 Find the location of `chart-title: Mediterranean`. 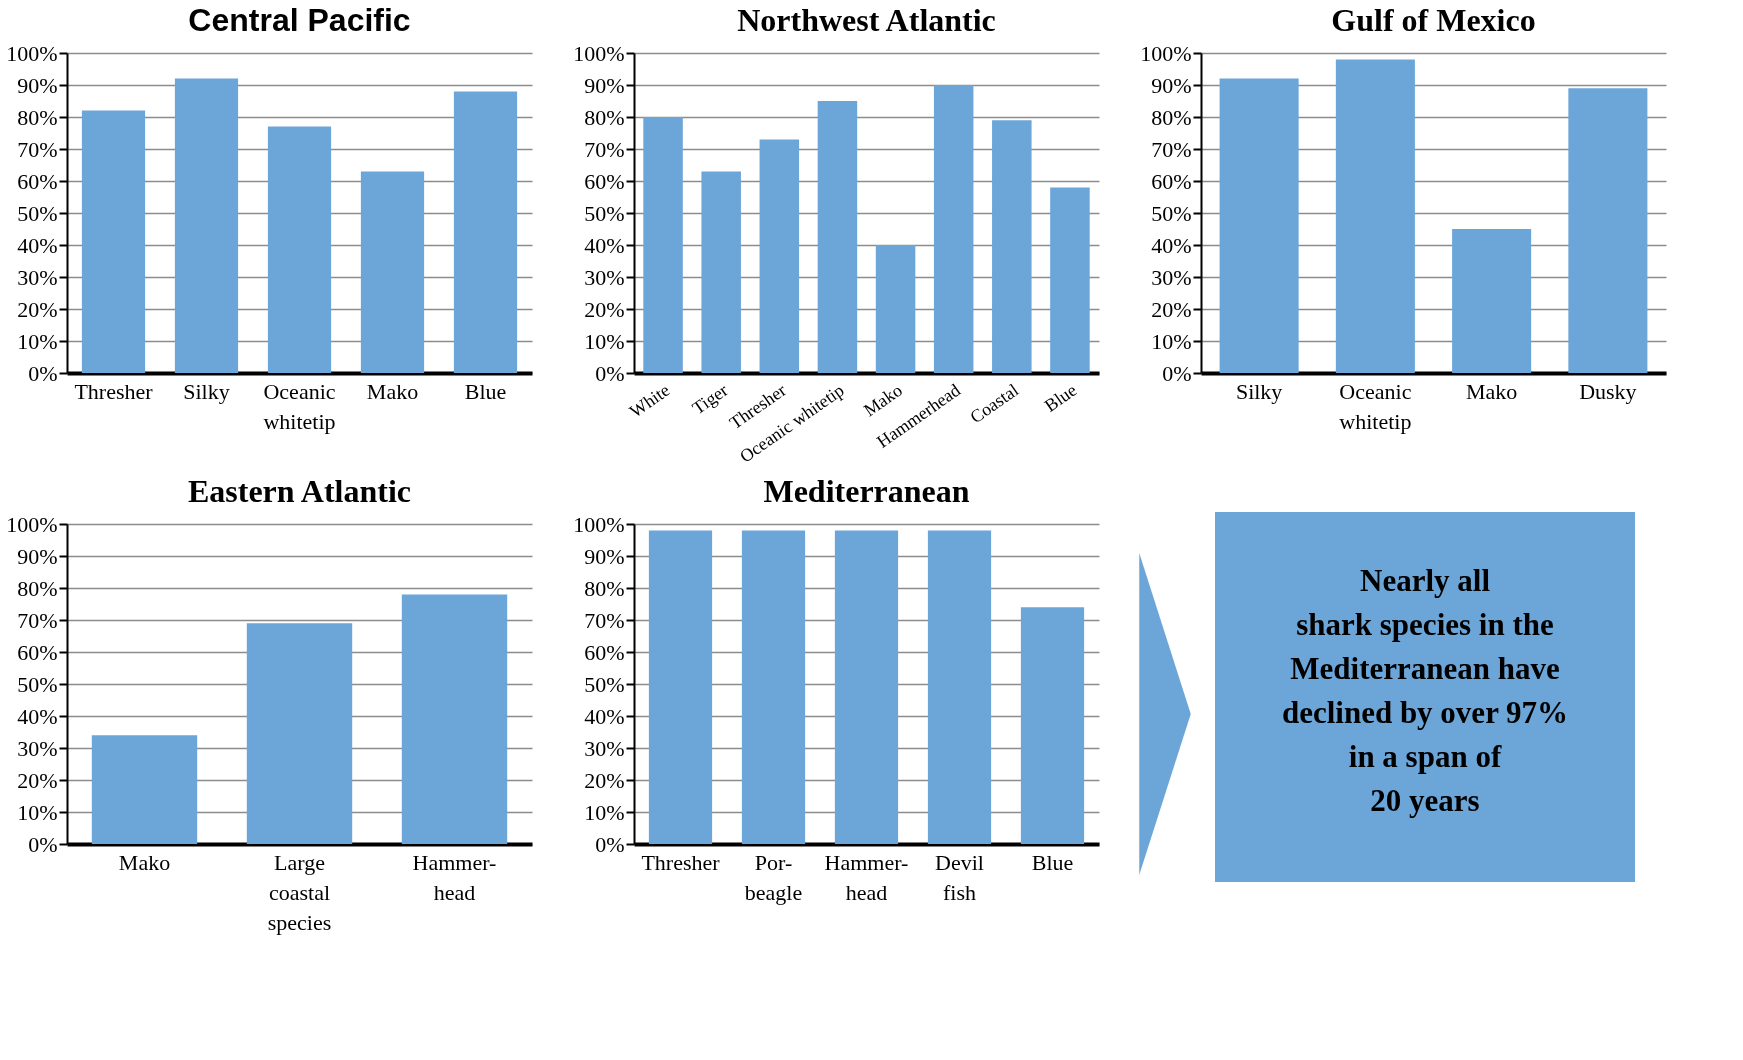

chart-title: Mediterranean is located at coordinates (866, 491).